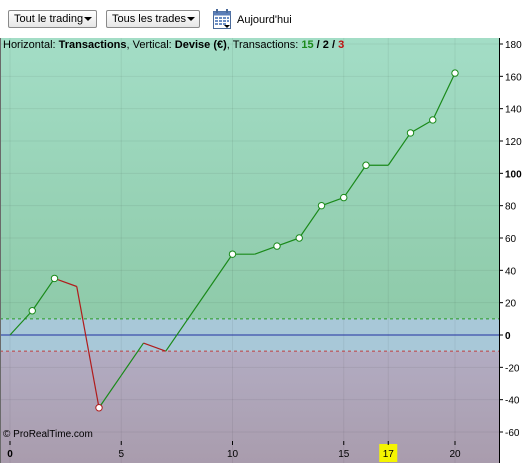  I want to click on transactions-total: 15, so click(307, 45).